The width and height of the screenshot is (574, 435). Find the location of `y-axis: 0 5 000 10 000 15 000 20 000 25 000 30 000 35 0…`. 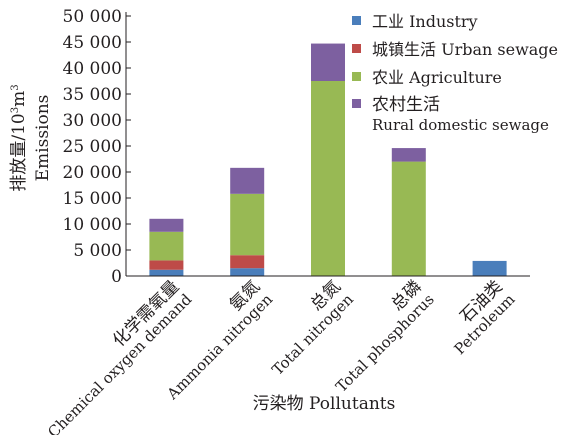

y-axis: 0 5 000 10 000 15 000 20 000 25 000 30 000 35 0… is located at coordinates (97, 147).